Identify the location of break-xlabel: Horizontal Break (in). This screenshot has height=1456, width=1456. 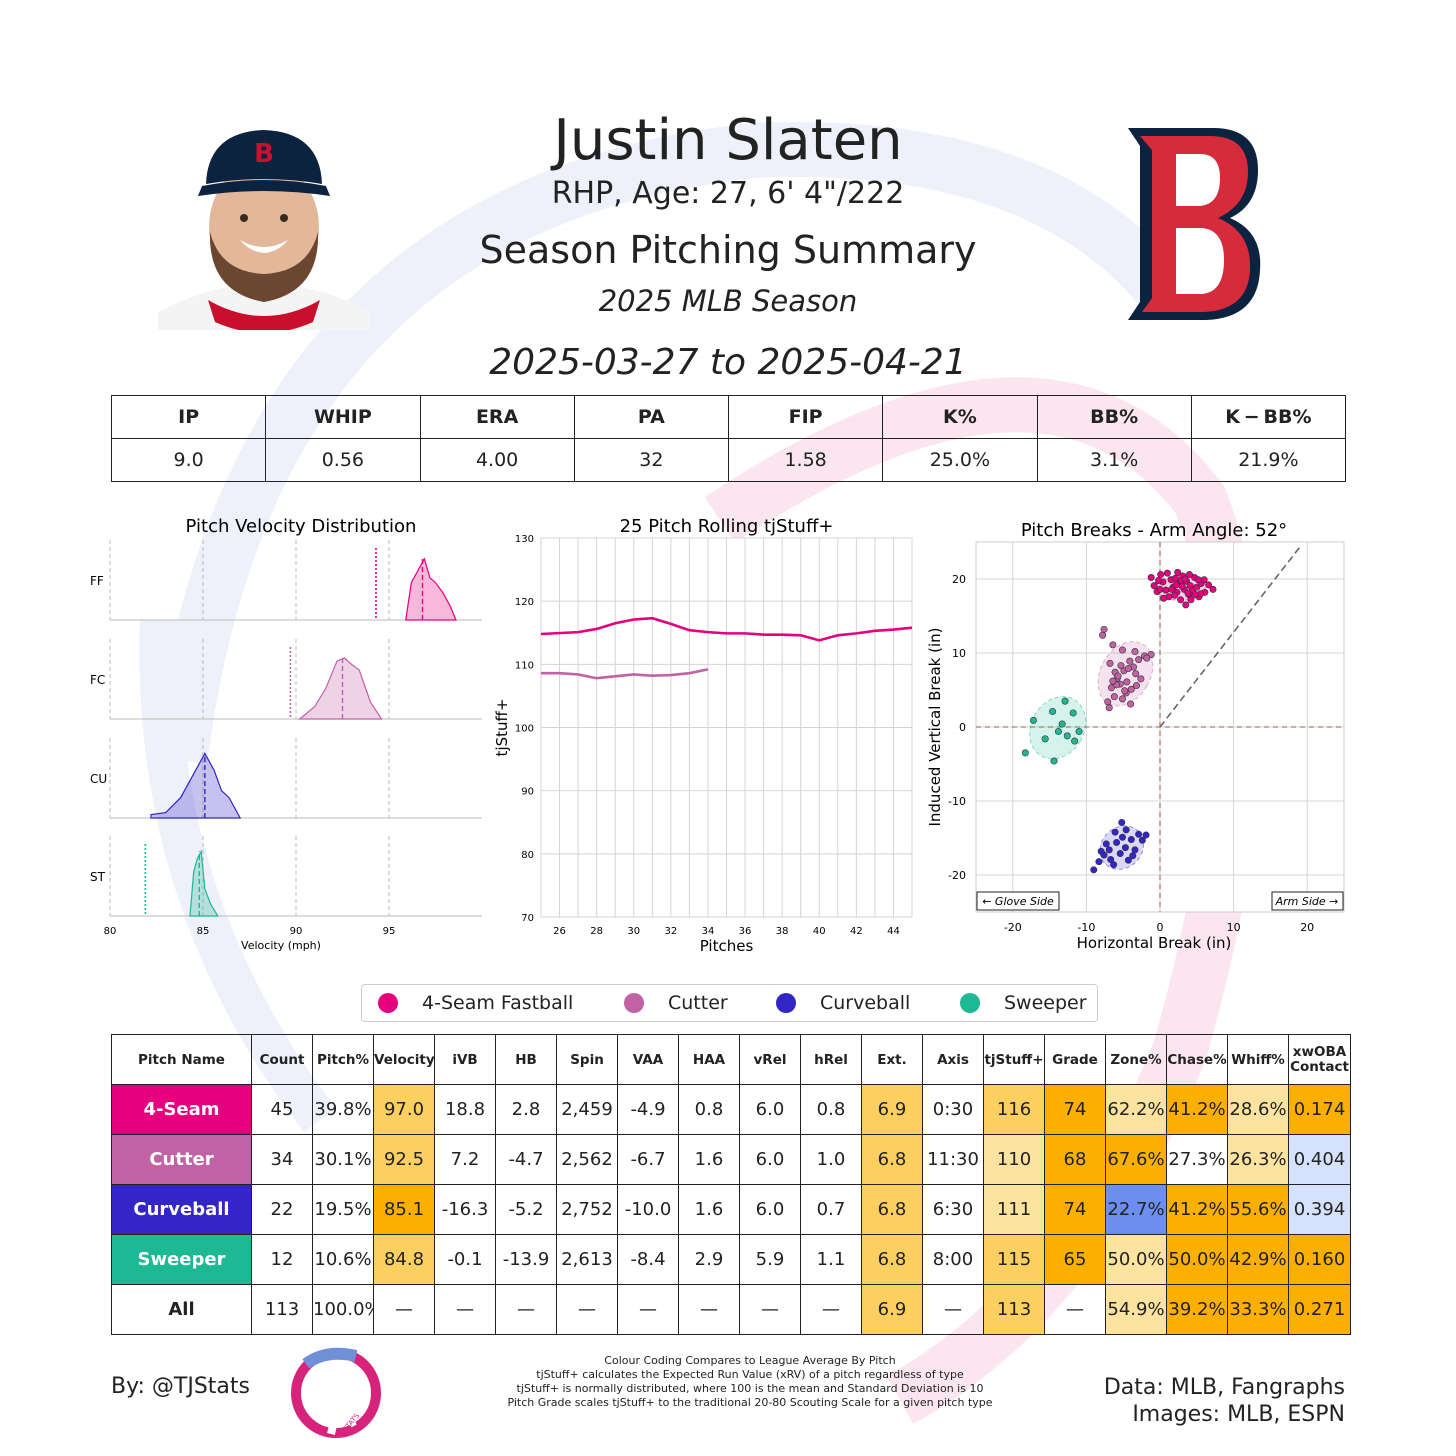
(1154, 943).